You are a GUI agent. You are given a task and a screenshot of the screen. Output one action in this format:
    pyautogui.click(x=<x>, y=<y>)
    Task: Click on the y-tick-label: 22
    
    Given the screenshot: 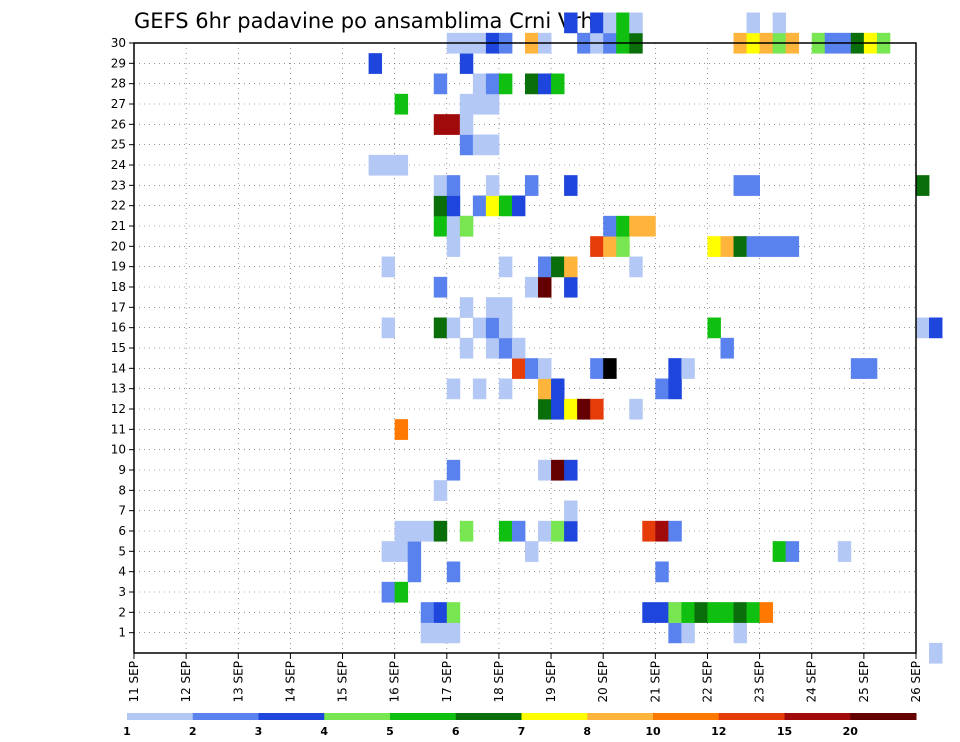 What is the action you would take?
    pyautogui.click(x=118, y=206)
    